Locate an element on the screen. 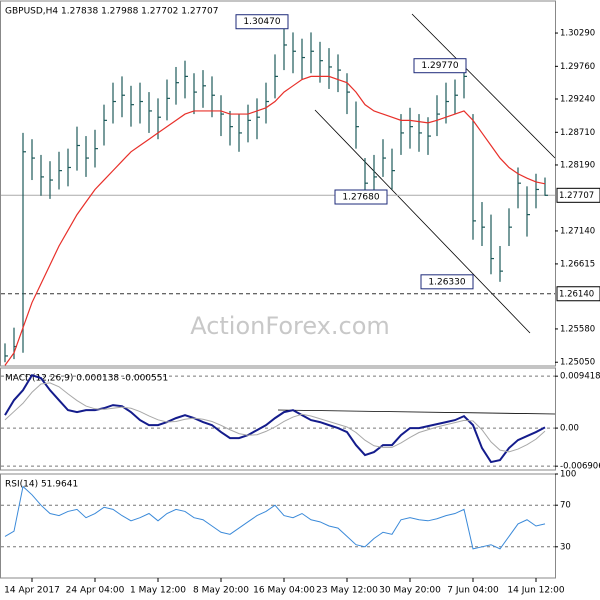 The image size is (600, 600). y-tick-label: 1.29760 is located at coordinates (577, 67).